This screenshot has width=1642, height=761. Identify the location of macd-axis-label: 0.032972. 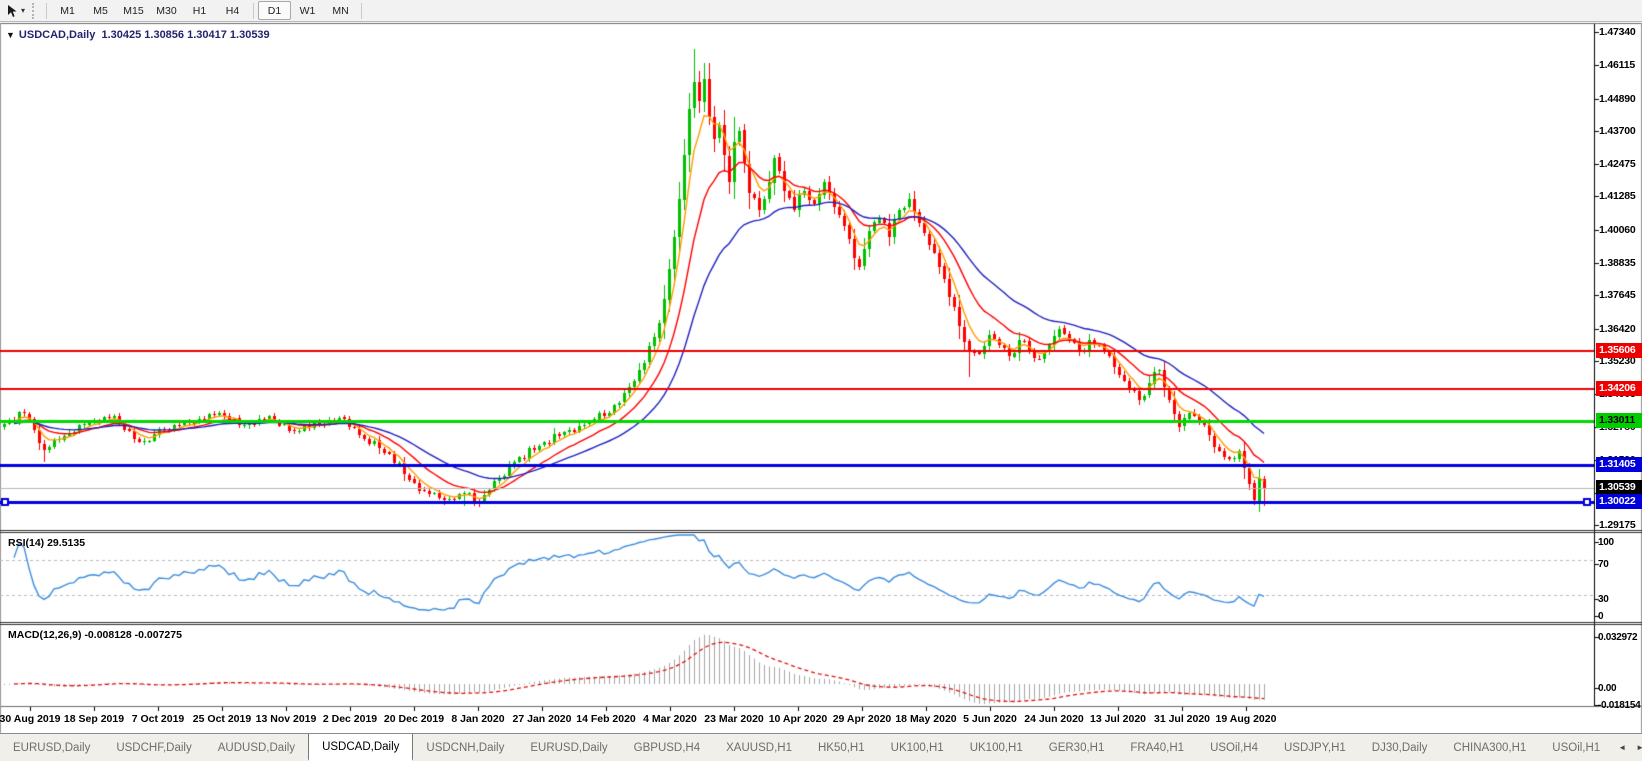
(1618, 637).